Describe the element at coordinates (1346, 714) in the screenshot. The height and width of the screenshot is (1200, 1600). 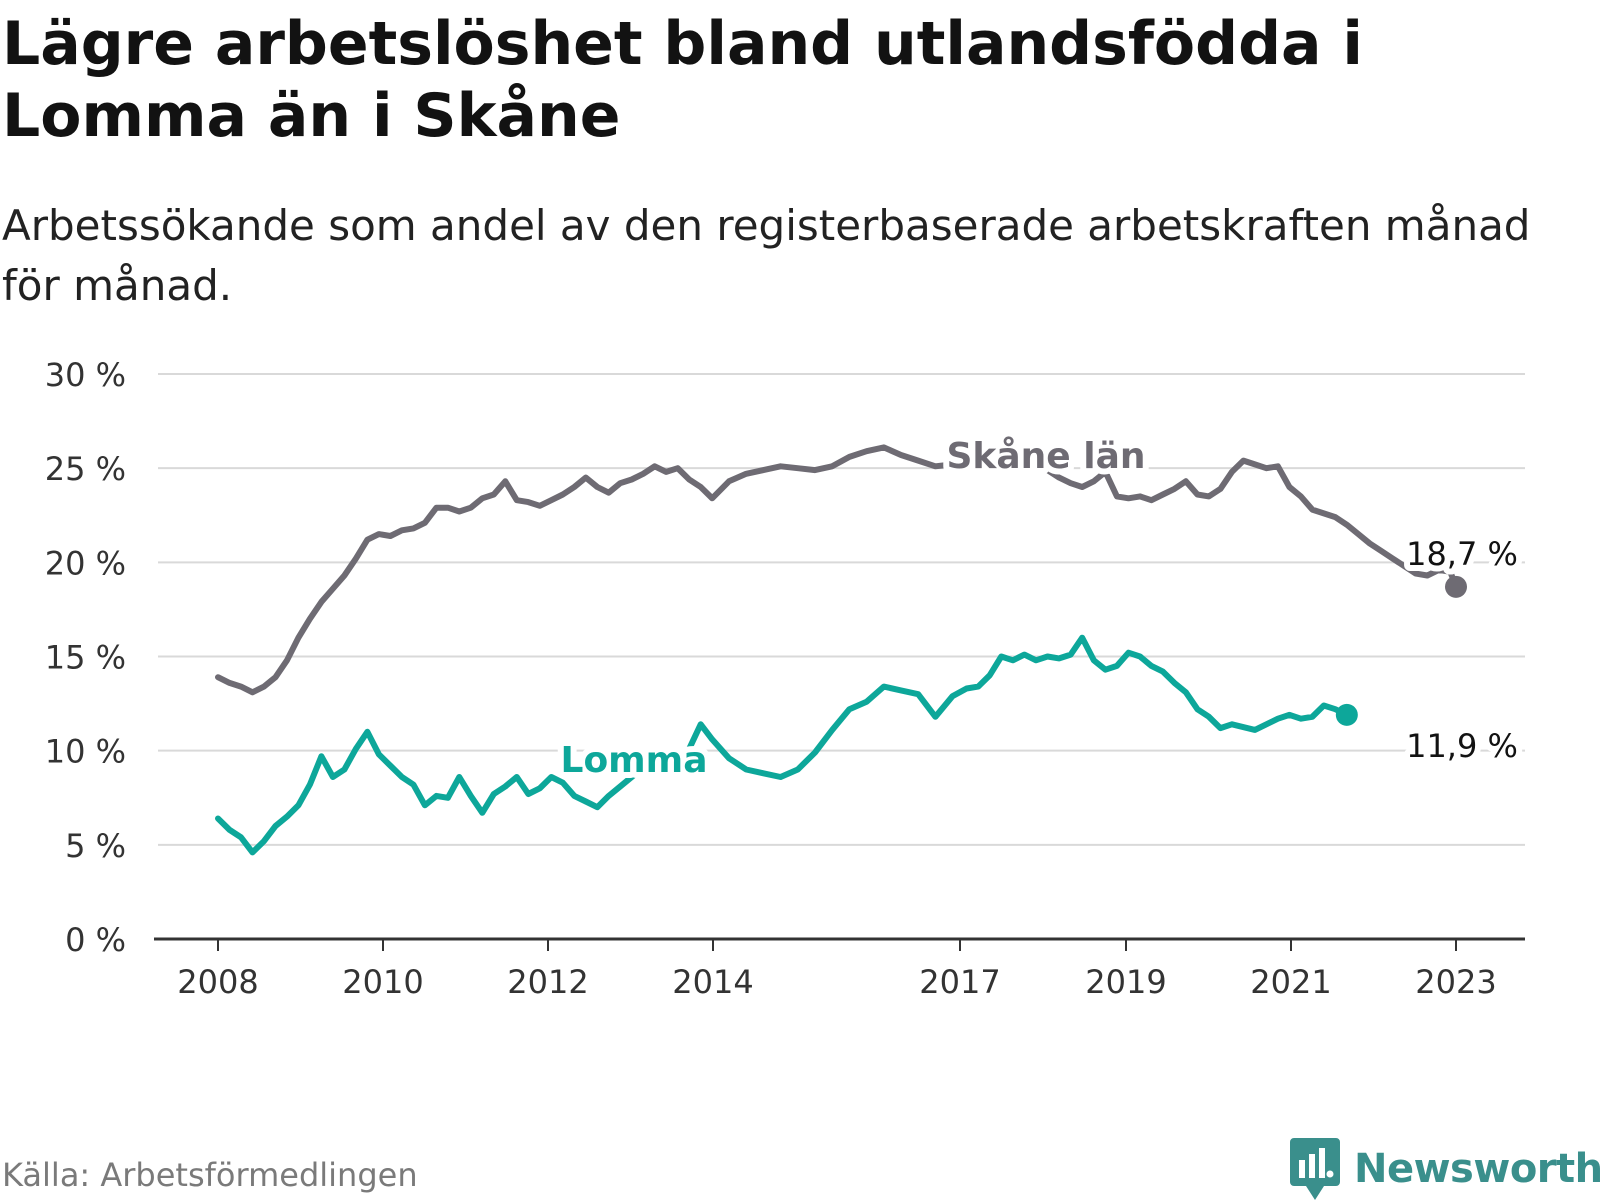
I see `lomma-end-point` at that location.